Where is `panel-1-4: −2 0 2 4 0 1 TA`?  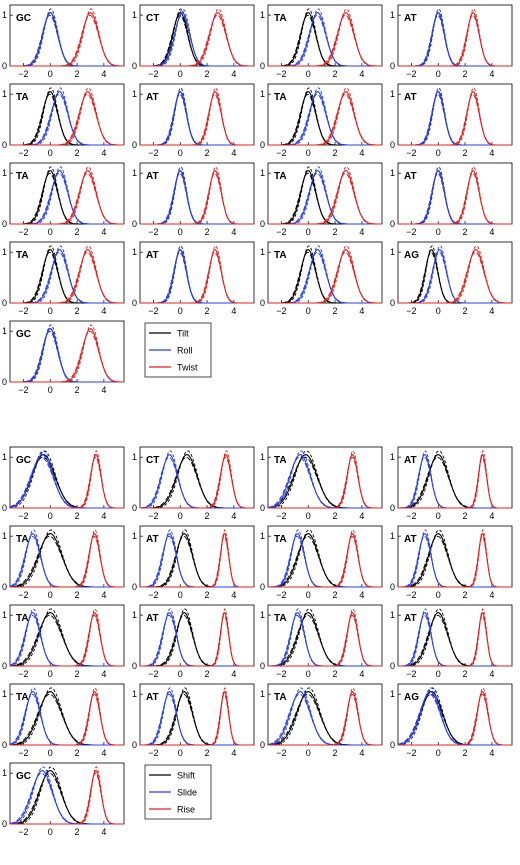 panel-1-4: −2 0 2 4 0 1 TA is located at coordinates (63, 562).